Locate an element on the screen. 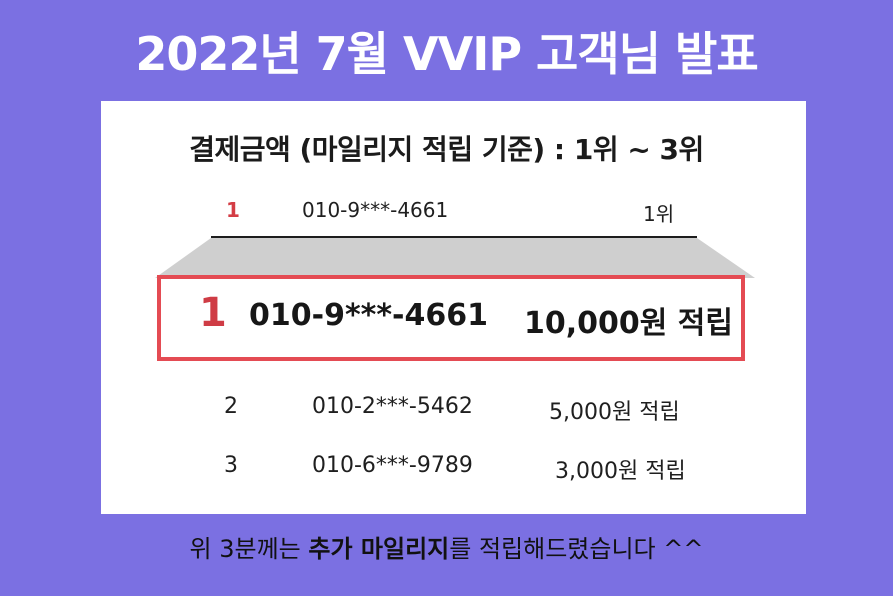 Image resolution: width=893 pixels, height=596 pixels. page-title: 2022년 7월 VVIP 고객님 발표 is located at coordinates (446, 54).